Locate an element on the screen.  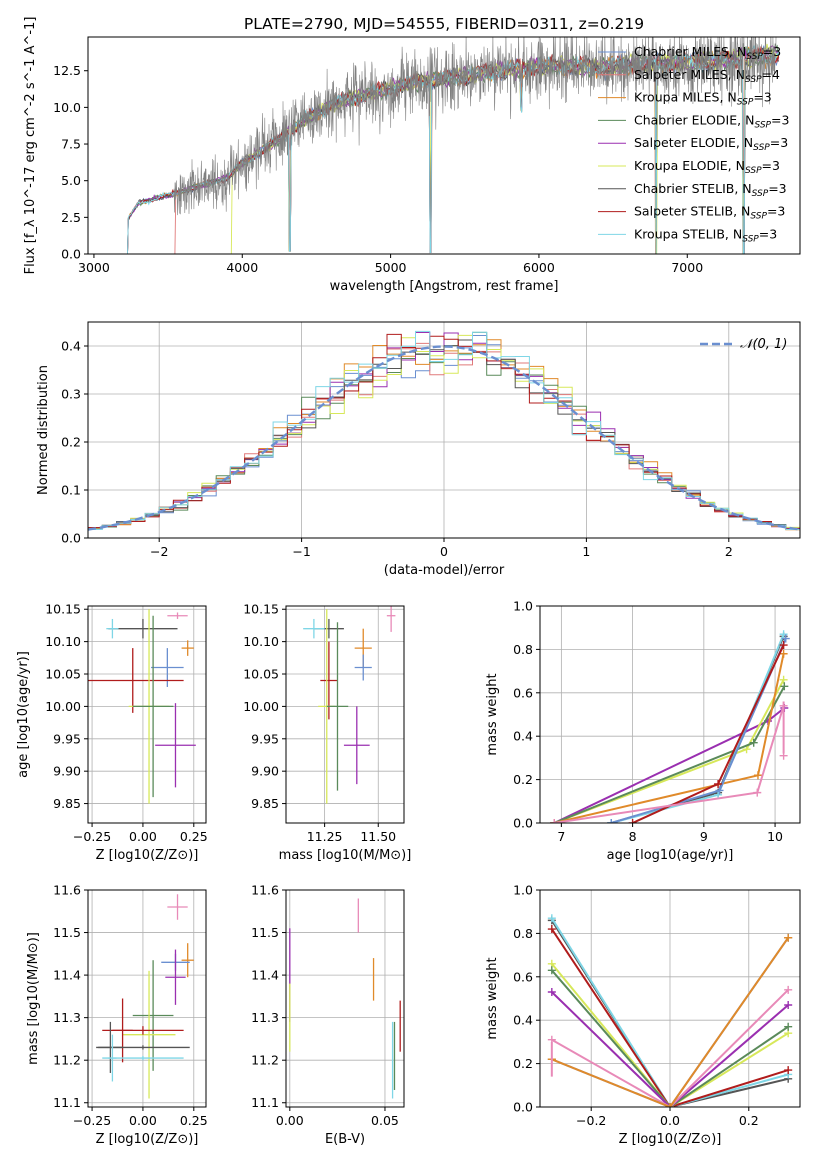
legend: 𝒩(0, 1) is located at coordinates (743, 344).